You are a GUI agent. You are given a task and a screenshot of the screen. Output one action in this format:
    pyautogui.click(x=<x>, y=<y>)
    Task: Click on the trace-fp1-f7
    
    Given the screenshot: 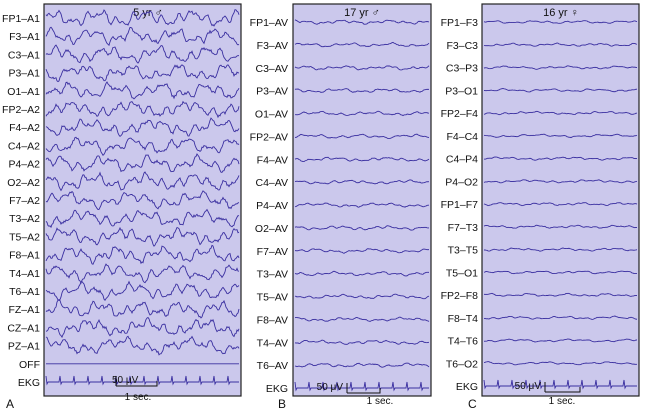 What is the action you would take?
    pyautogui.click(x=560, y=204)
    